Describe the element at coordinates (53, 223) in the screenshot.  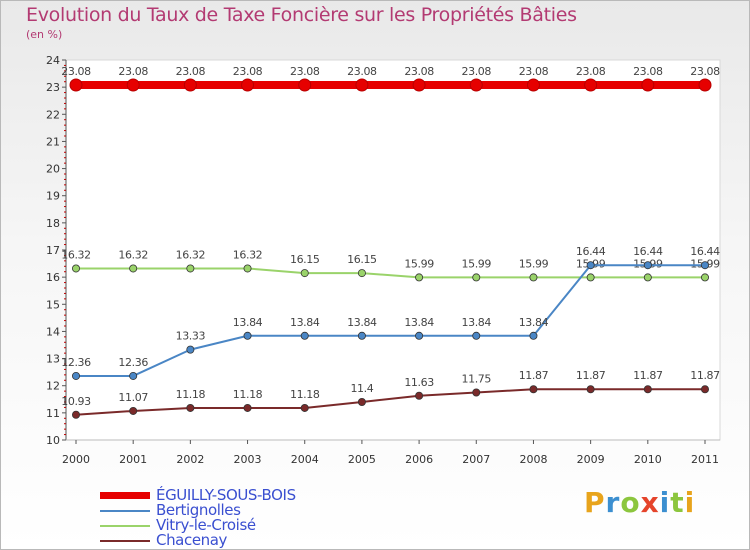
I see `y-tick-label: 18` at that location.